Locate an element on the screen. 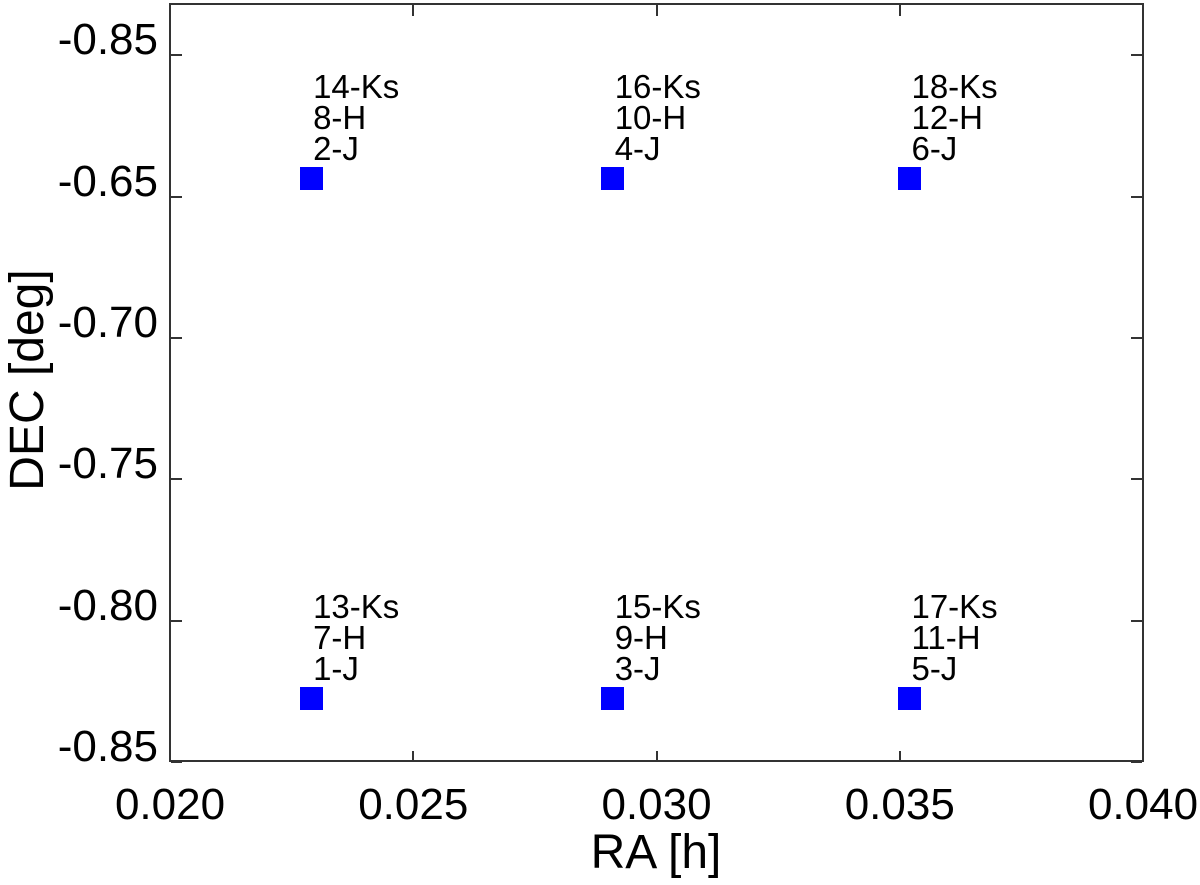 Image resolution: width=1200 pixels, height=885 pixels. data-point-labels: 14-Ks 8-H 2-J is located at coordinates (356, 117).